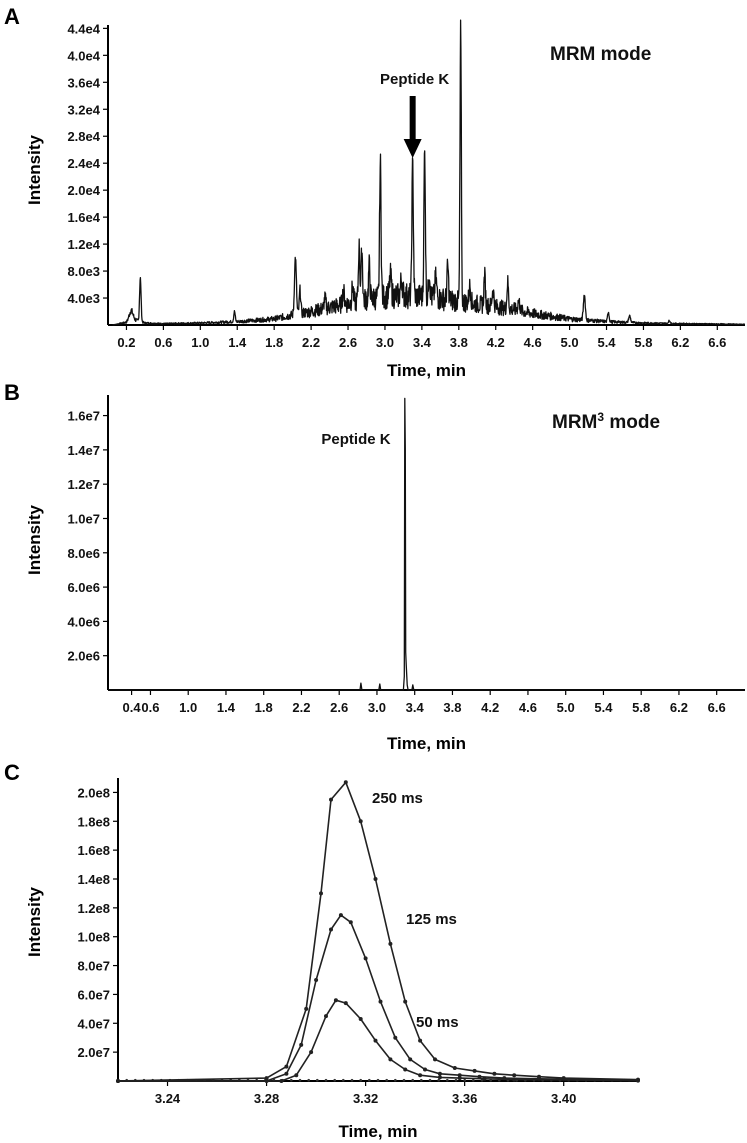 The width and height of the screenshot is (747, 1143). Describe the element at coordinates (566, 707) in the screenshot. I see `x-tick-label: 5.0` at that location.